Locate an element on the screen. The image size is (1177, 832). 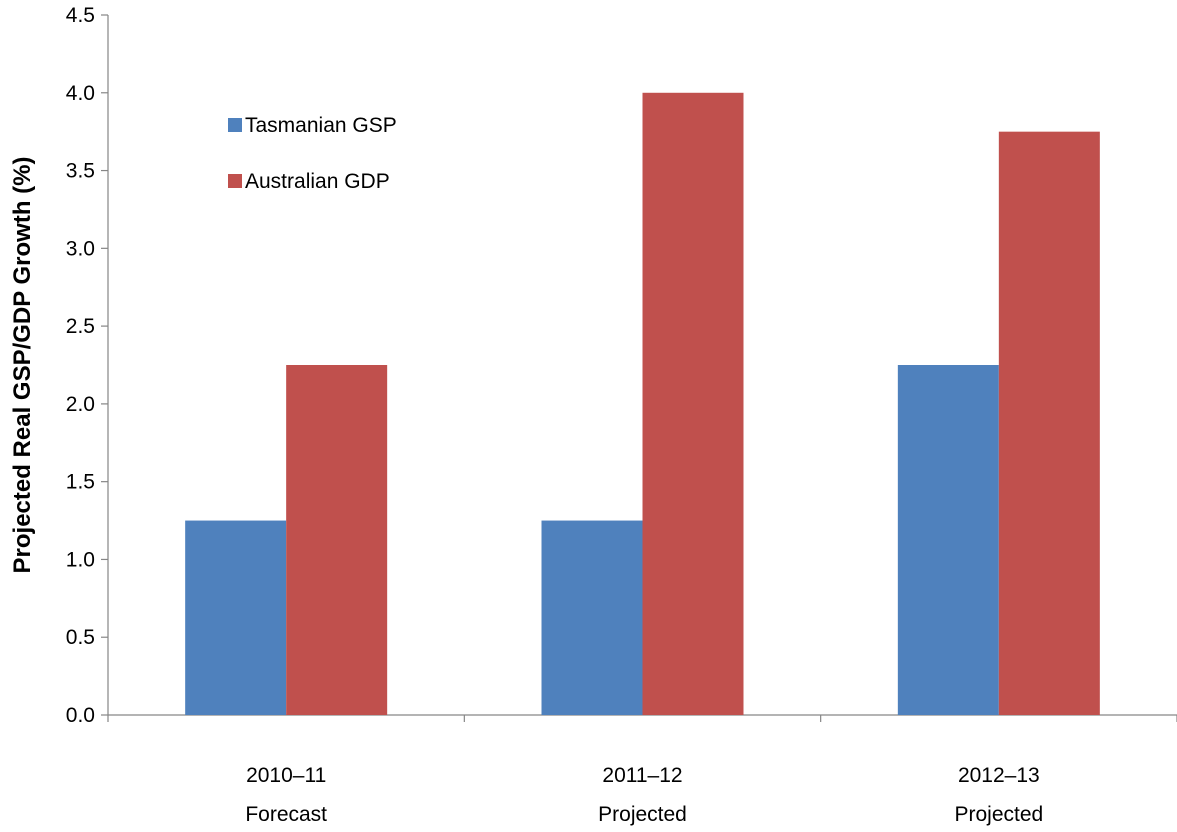
y-axis: 0.0 0.5 1.0 1.5 2.0 2.5 3.0 3.5 4.0 4.5 is located at coordinates (87, 365).